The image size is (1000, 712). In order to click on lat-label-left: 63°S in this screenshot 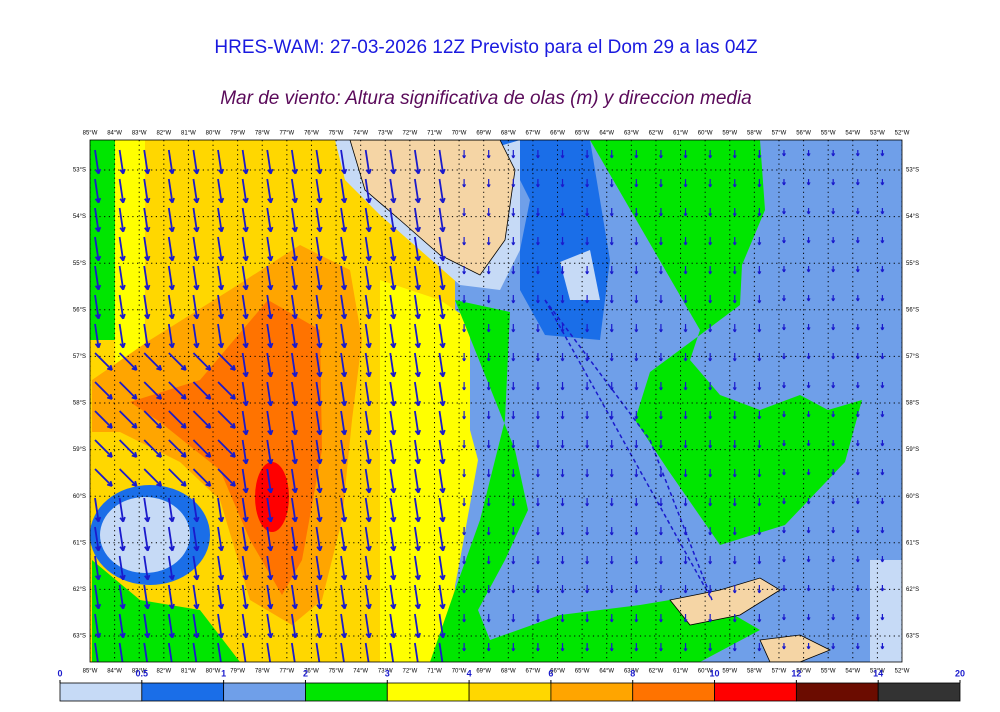, I will do `click(79, 637)`.